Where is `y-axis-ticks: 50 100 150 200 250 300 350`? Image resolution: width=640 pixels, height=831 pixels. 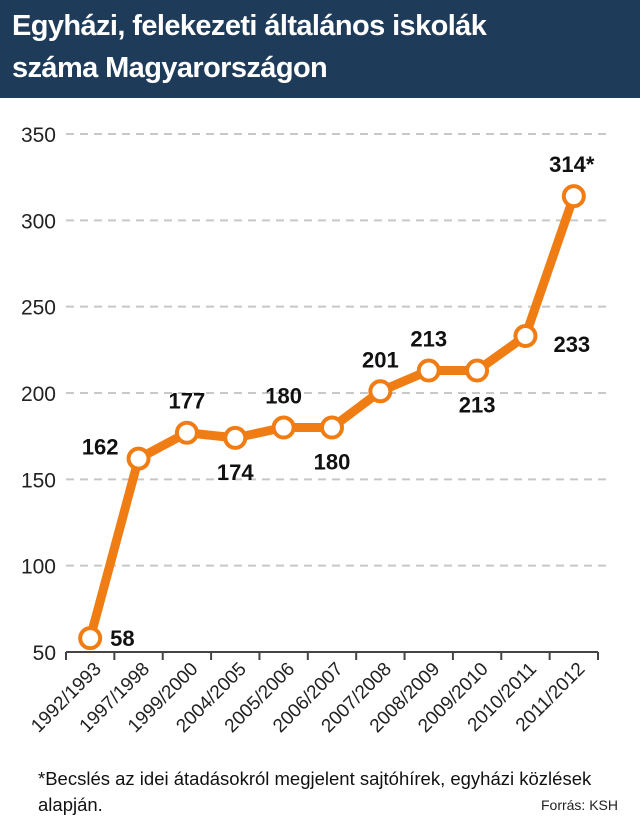
y-axis-ticks: 50 100 150 200 250 300 350 is located at coordinates (38, 394).